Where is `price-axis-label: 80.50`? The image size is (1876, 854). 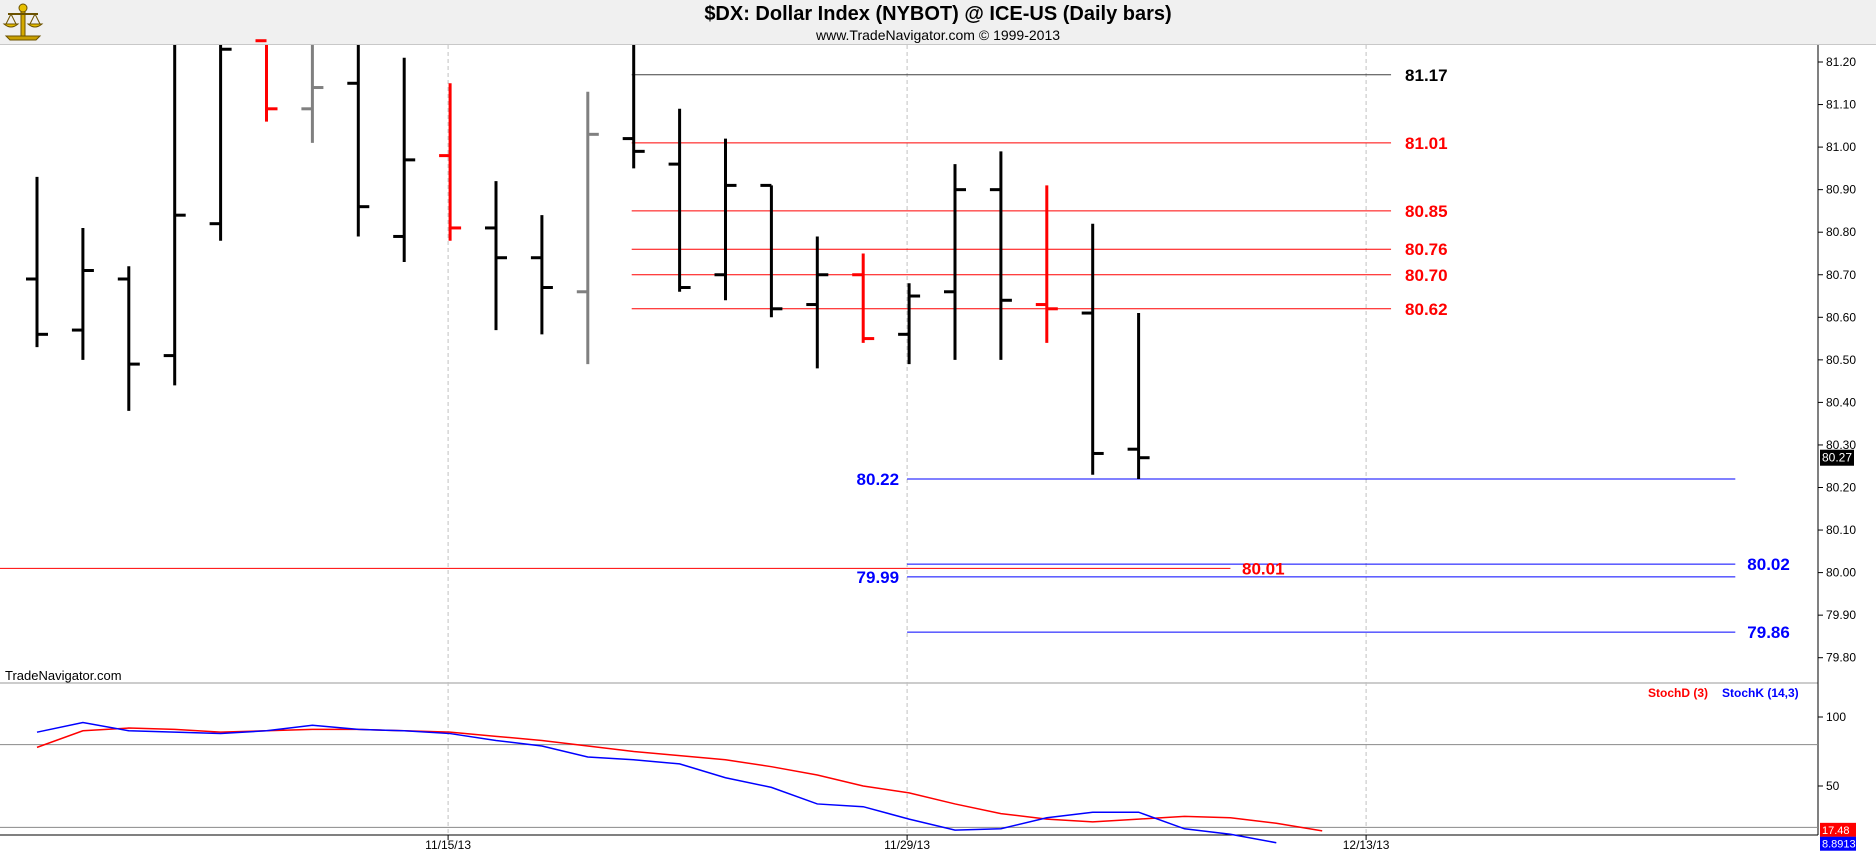 price-axis-label: 80.50 is located at coordinates (1841, 360).